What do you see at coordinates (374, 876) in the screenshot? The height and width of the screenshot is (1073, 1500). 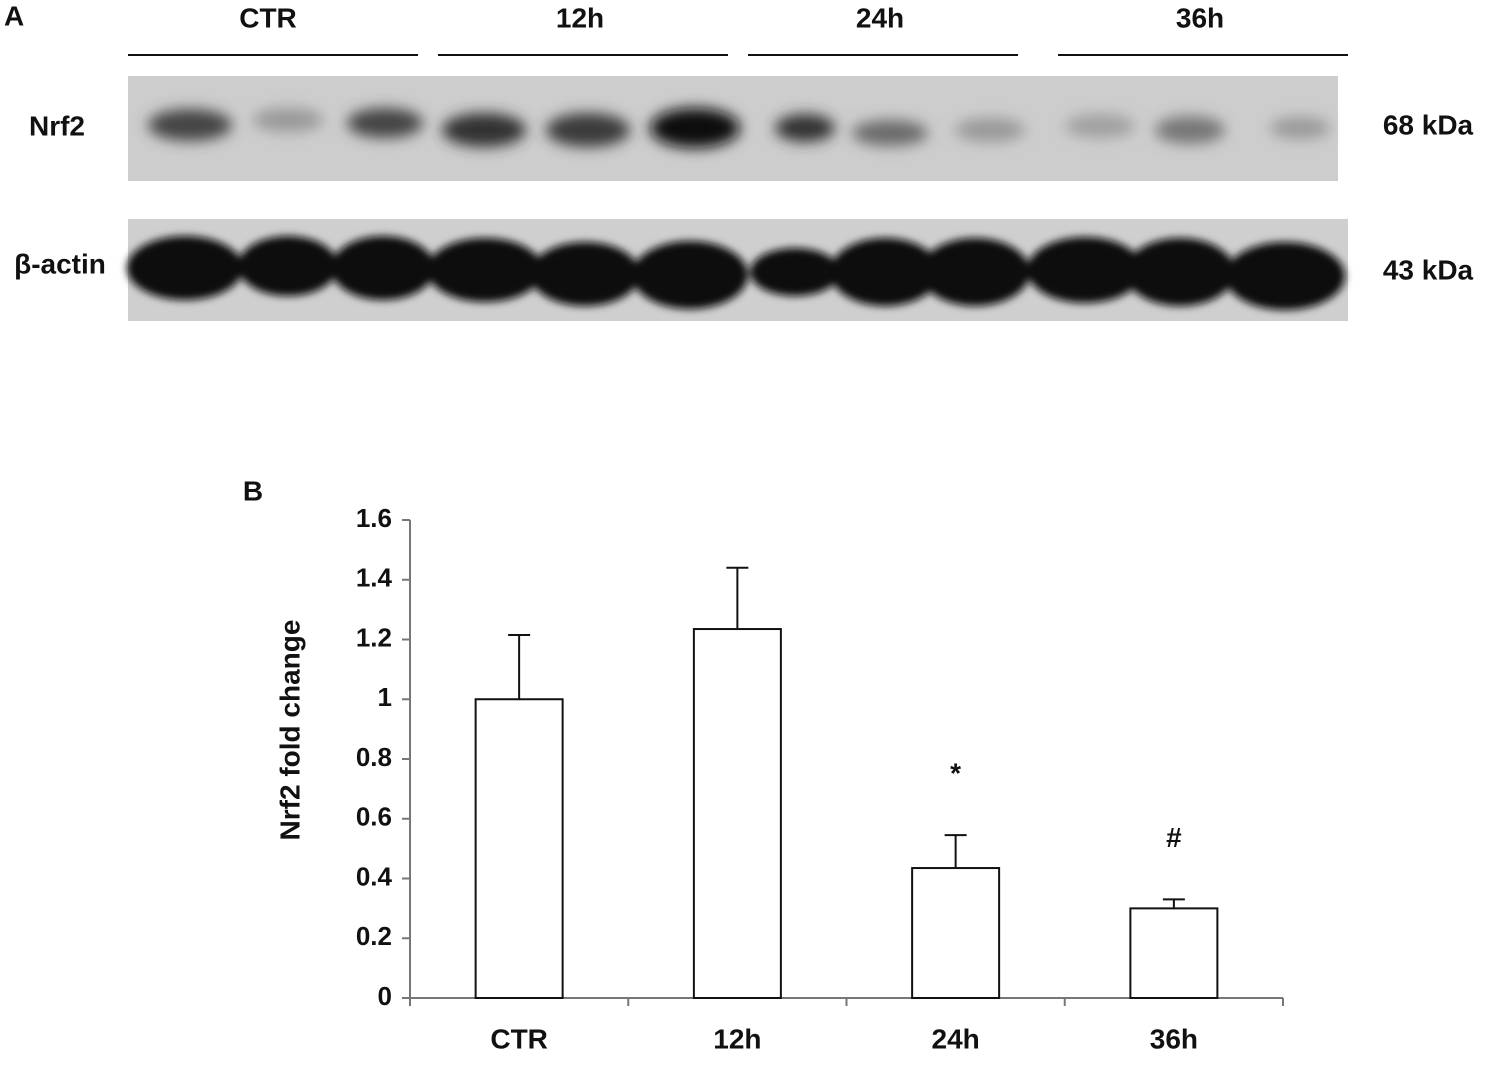 I see `y-tick-label: 0.4` at bounding box center [374, 876].